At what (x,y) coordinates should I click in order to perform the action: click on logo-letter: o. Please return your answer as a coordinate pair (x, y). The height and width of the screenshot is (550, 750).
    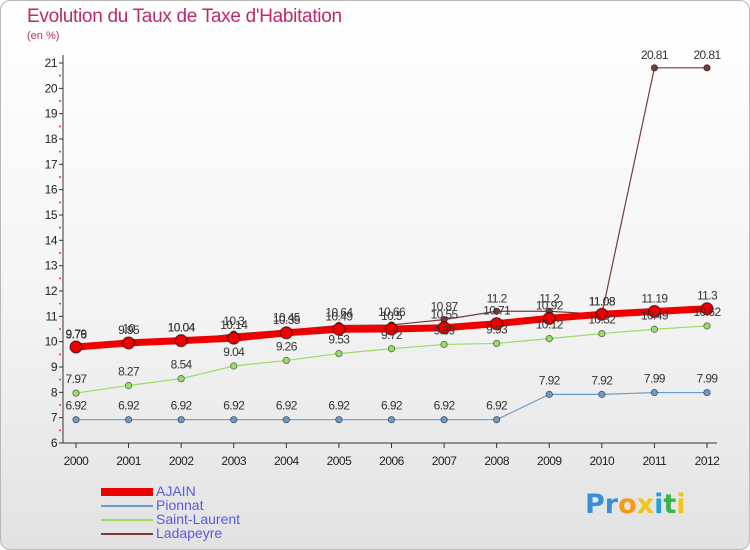
    Looking at the image, I should click on (627, 504).